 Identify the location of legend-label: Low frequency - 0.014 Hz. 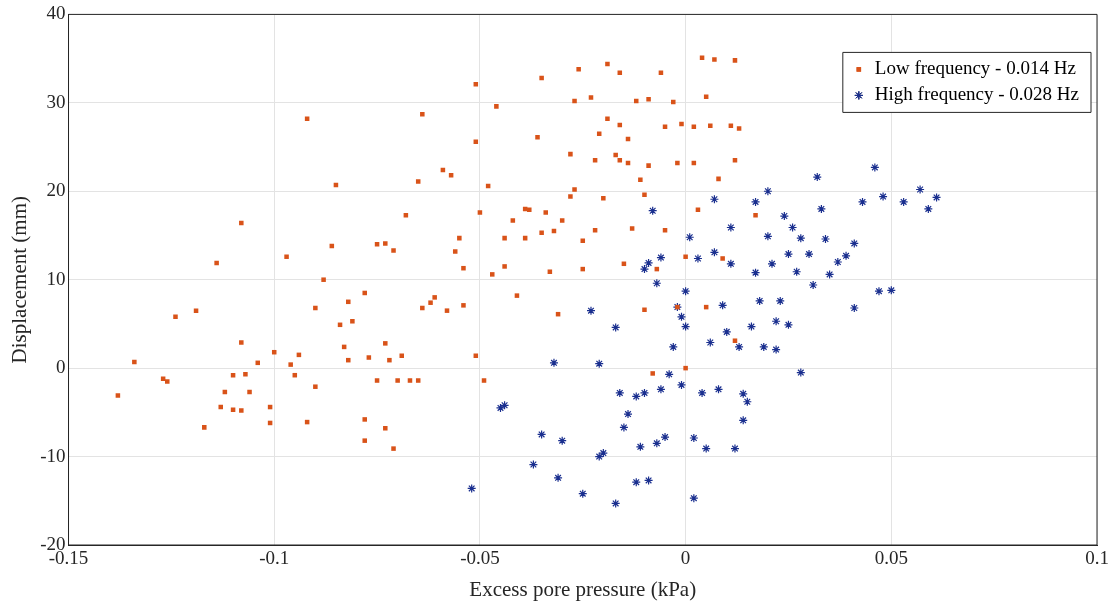
(975, 68).